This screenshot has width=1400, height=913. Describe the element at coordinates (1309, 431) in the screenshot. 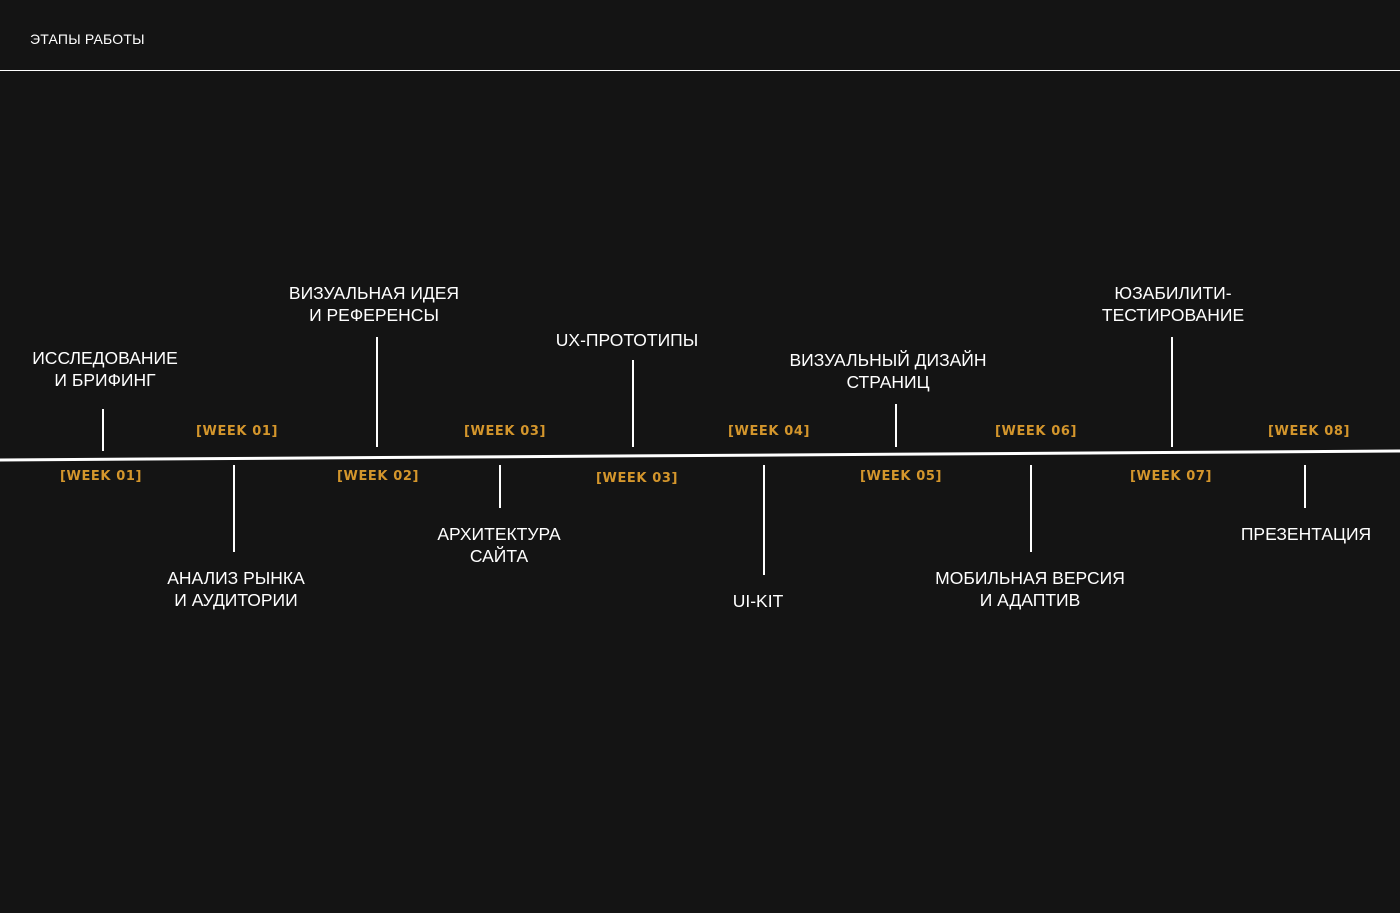

I see `week-label-above: [WEEK 08]` at that location.